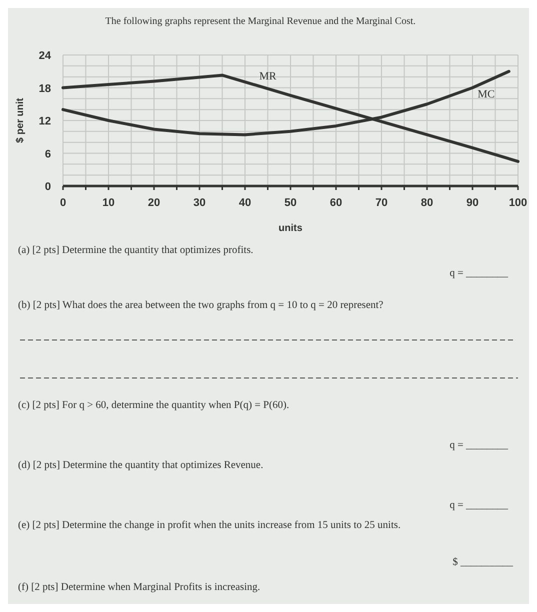 The height and width of the screenshot is (612, 537). What do you see at coordinates (108, 203) in the screenshot?
I see `x-tick-label: 10` at bounding box center [108, 203].